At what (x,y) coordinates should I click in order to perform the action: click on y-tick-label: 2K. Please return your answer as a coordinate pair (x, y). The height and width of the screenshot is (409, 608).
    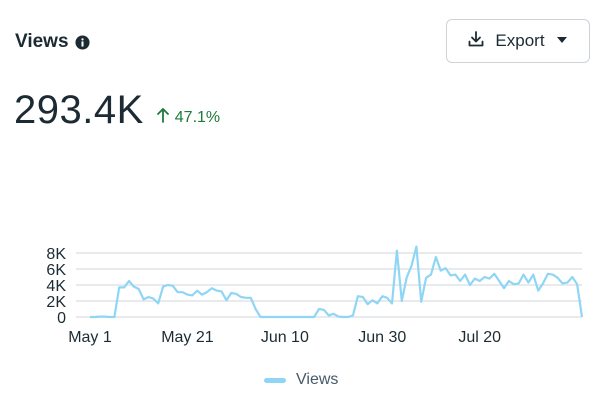
    Looking at the image, I should click on (56, 302).